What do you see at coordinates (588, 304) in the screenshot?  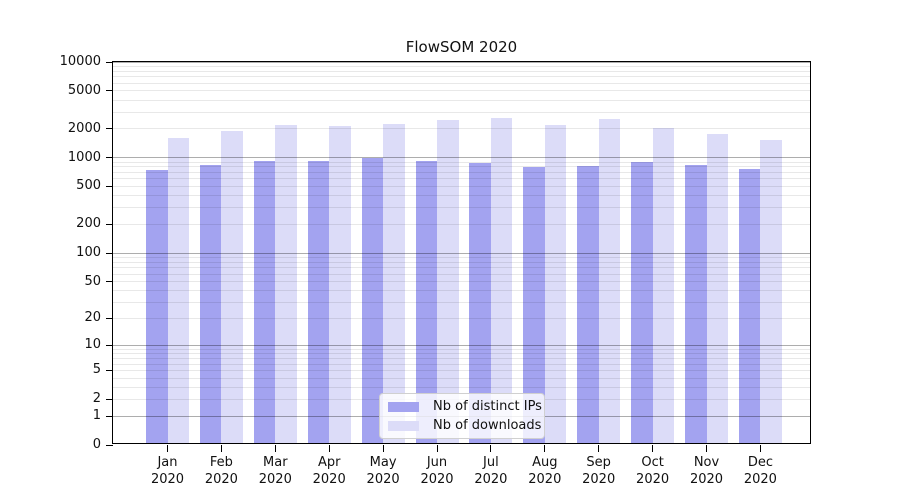 I see `bar-distinct-ips-sep` at bounding box center [588, 304].